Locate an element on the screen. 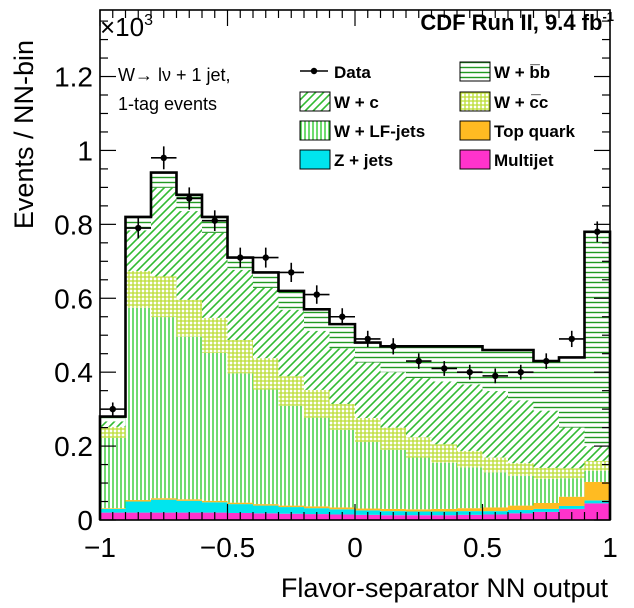 The height and width of the screenshot is (608, 634). legend-entry-multijet: Multijet is located at coordinates (506, 159).